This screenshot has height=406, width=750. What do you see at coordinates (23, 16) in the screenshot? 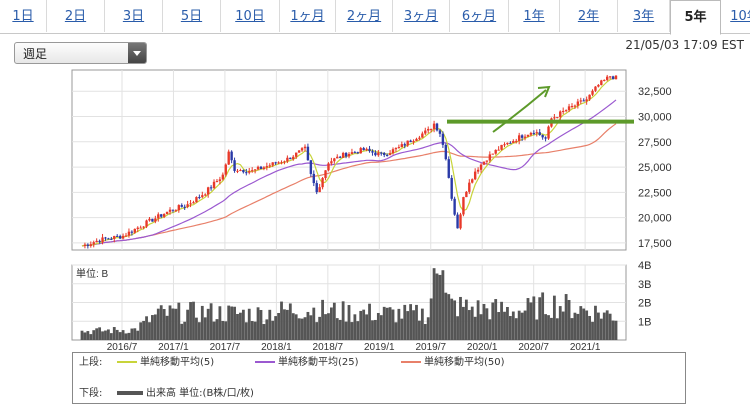
I see `tab-1: 1日` at bounding box center [23, 16].